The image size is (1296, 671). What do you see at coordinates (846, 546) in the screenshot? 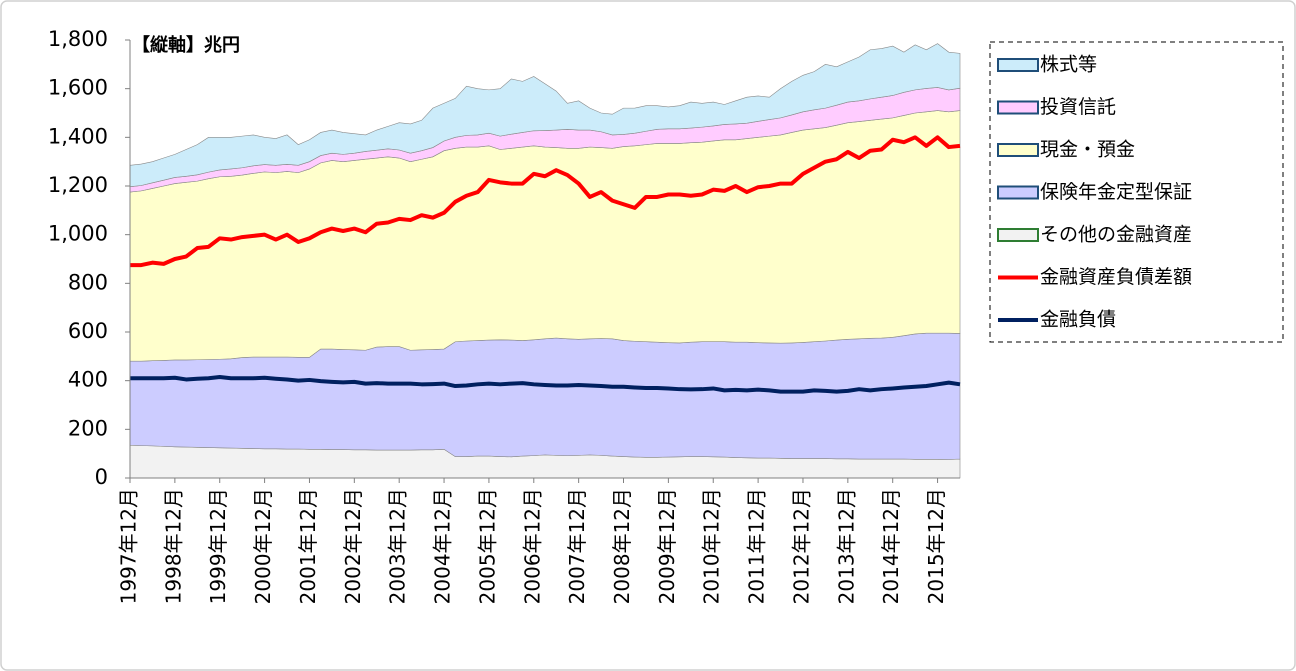
I see `x-tick-label: 2013年12月` at bounding box center [846, 546].